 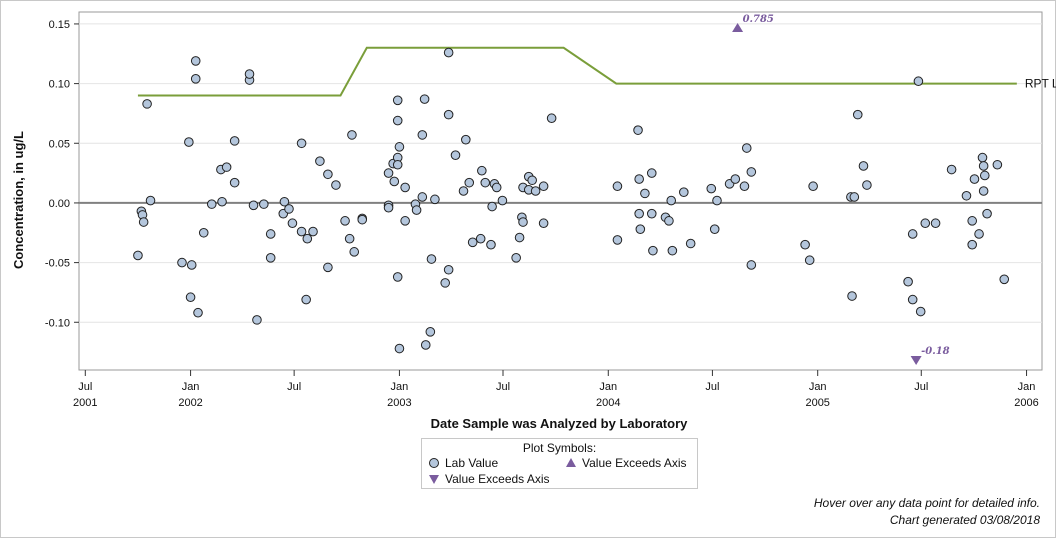 What do you see at coordinates (634, 463) in the screenshot?
I see `legend-item-label: Value Exceeds Axis` at bounding box center [634, 463].